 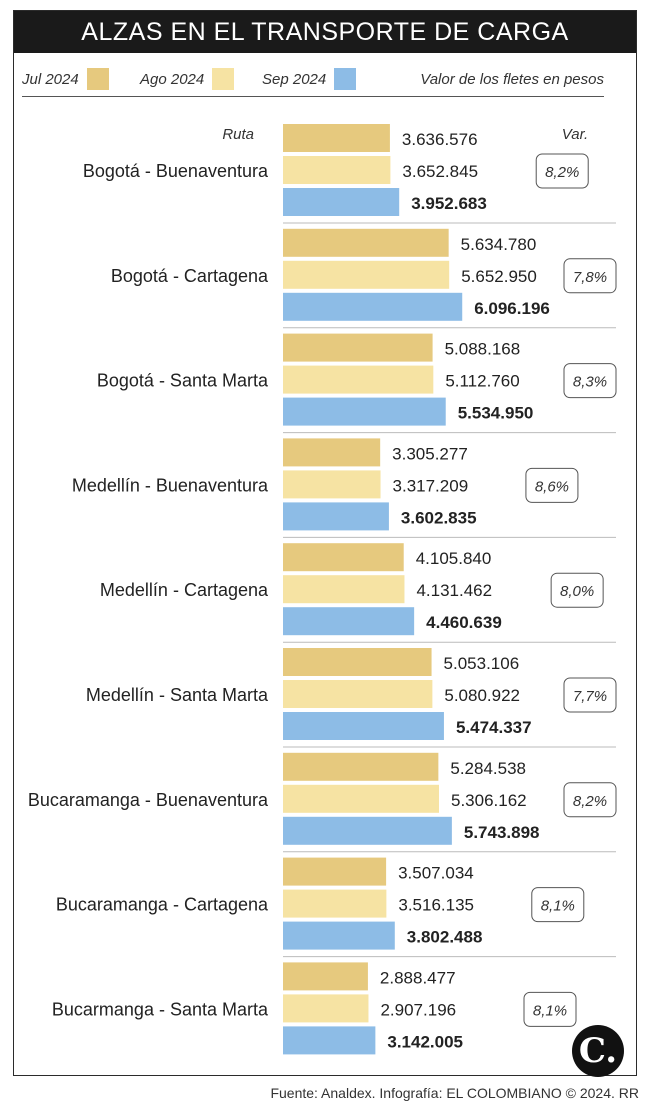 I want to click on route-label: Bucaramanga - Cartagena, so click(x=162, y=905).